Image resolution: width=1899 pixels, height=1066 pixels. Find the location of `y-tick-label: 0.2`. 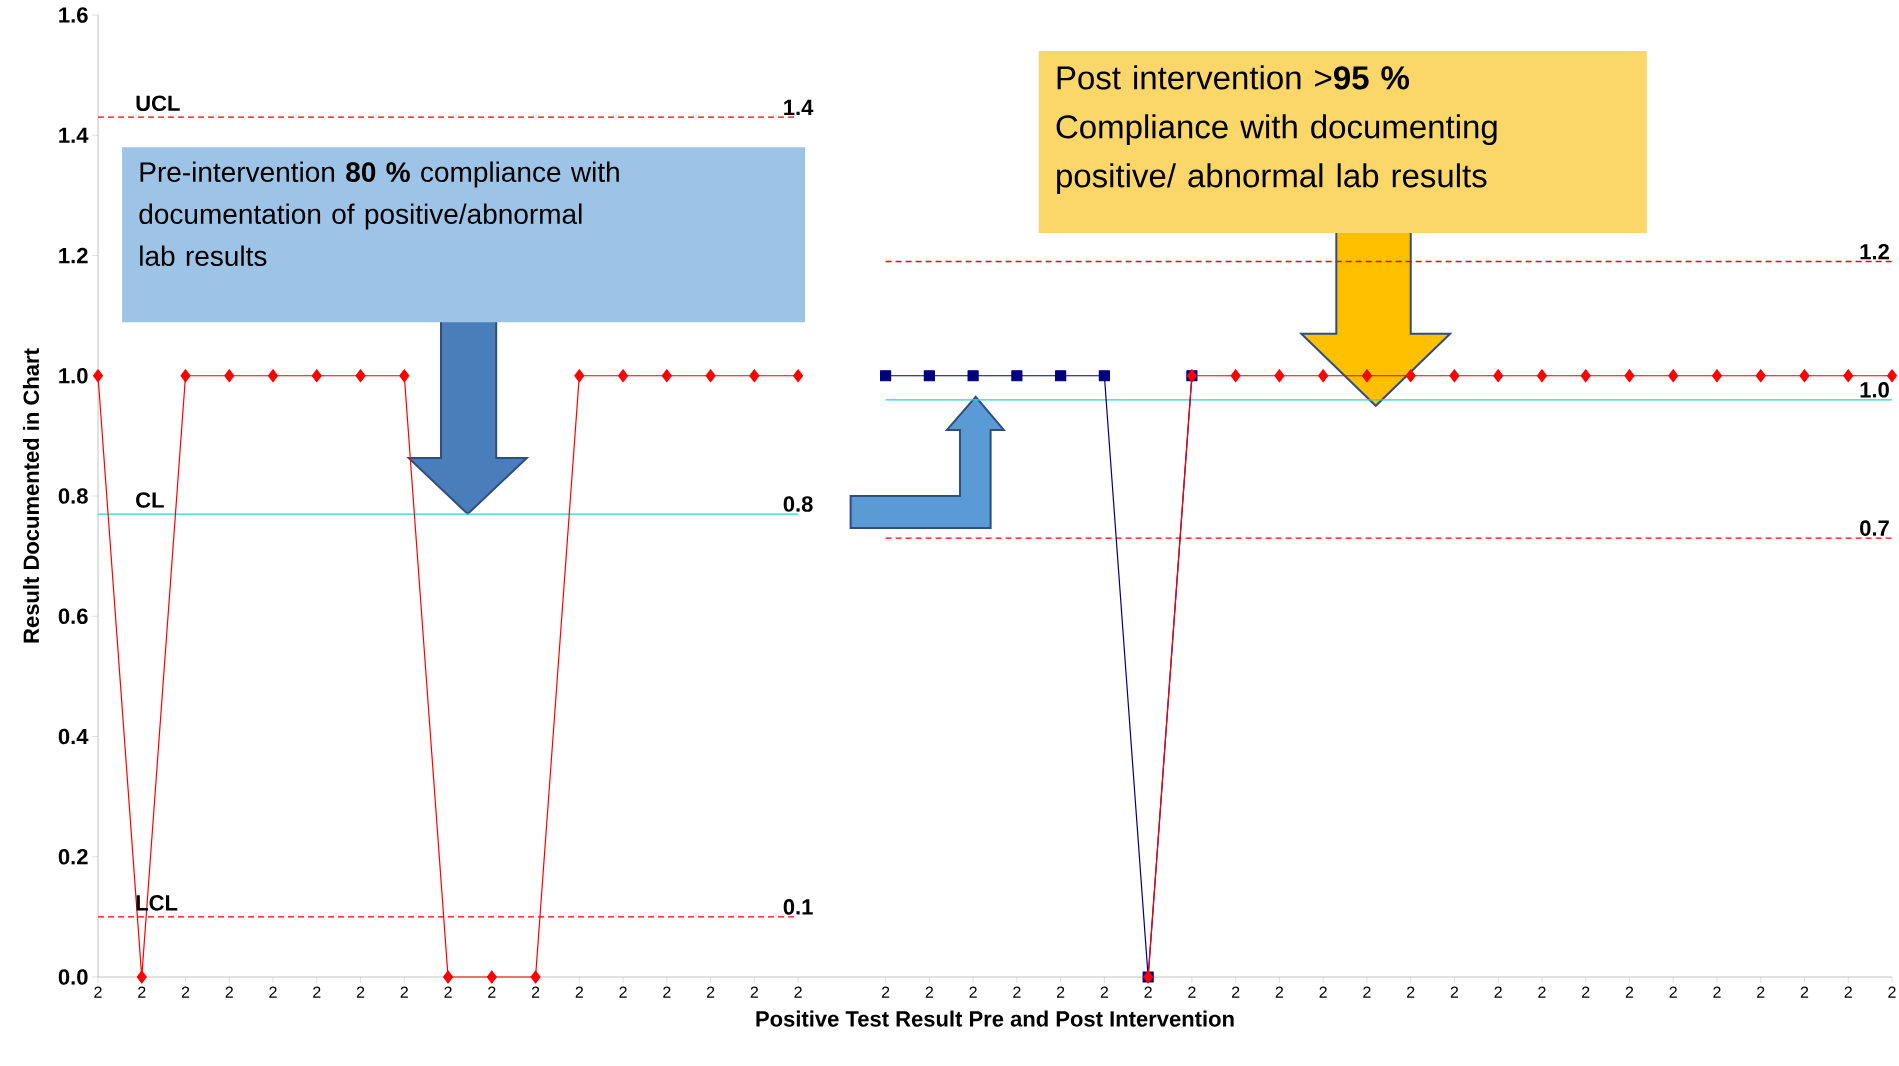

y-tick-label: 0.2 is located at coordinates (73, 856).